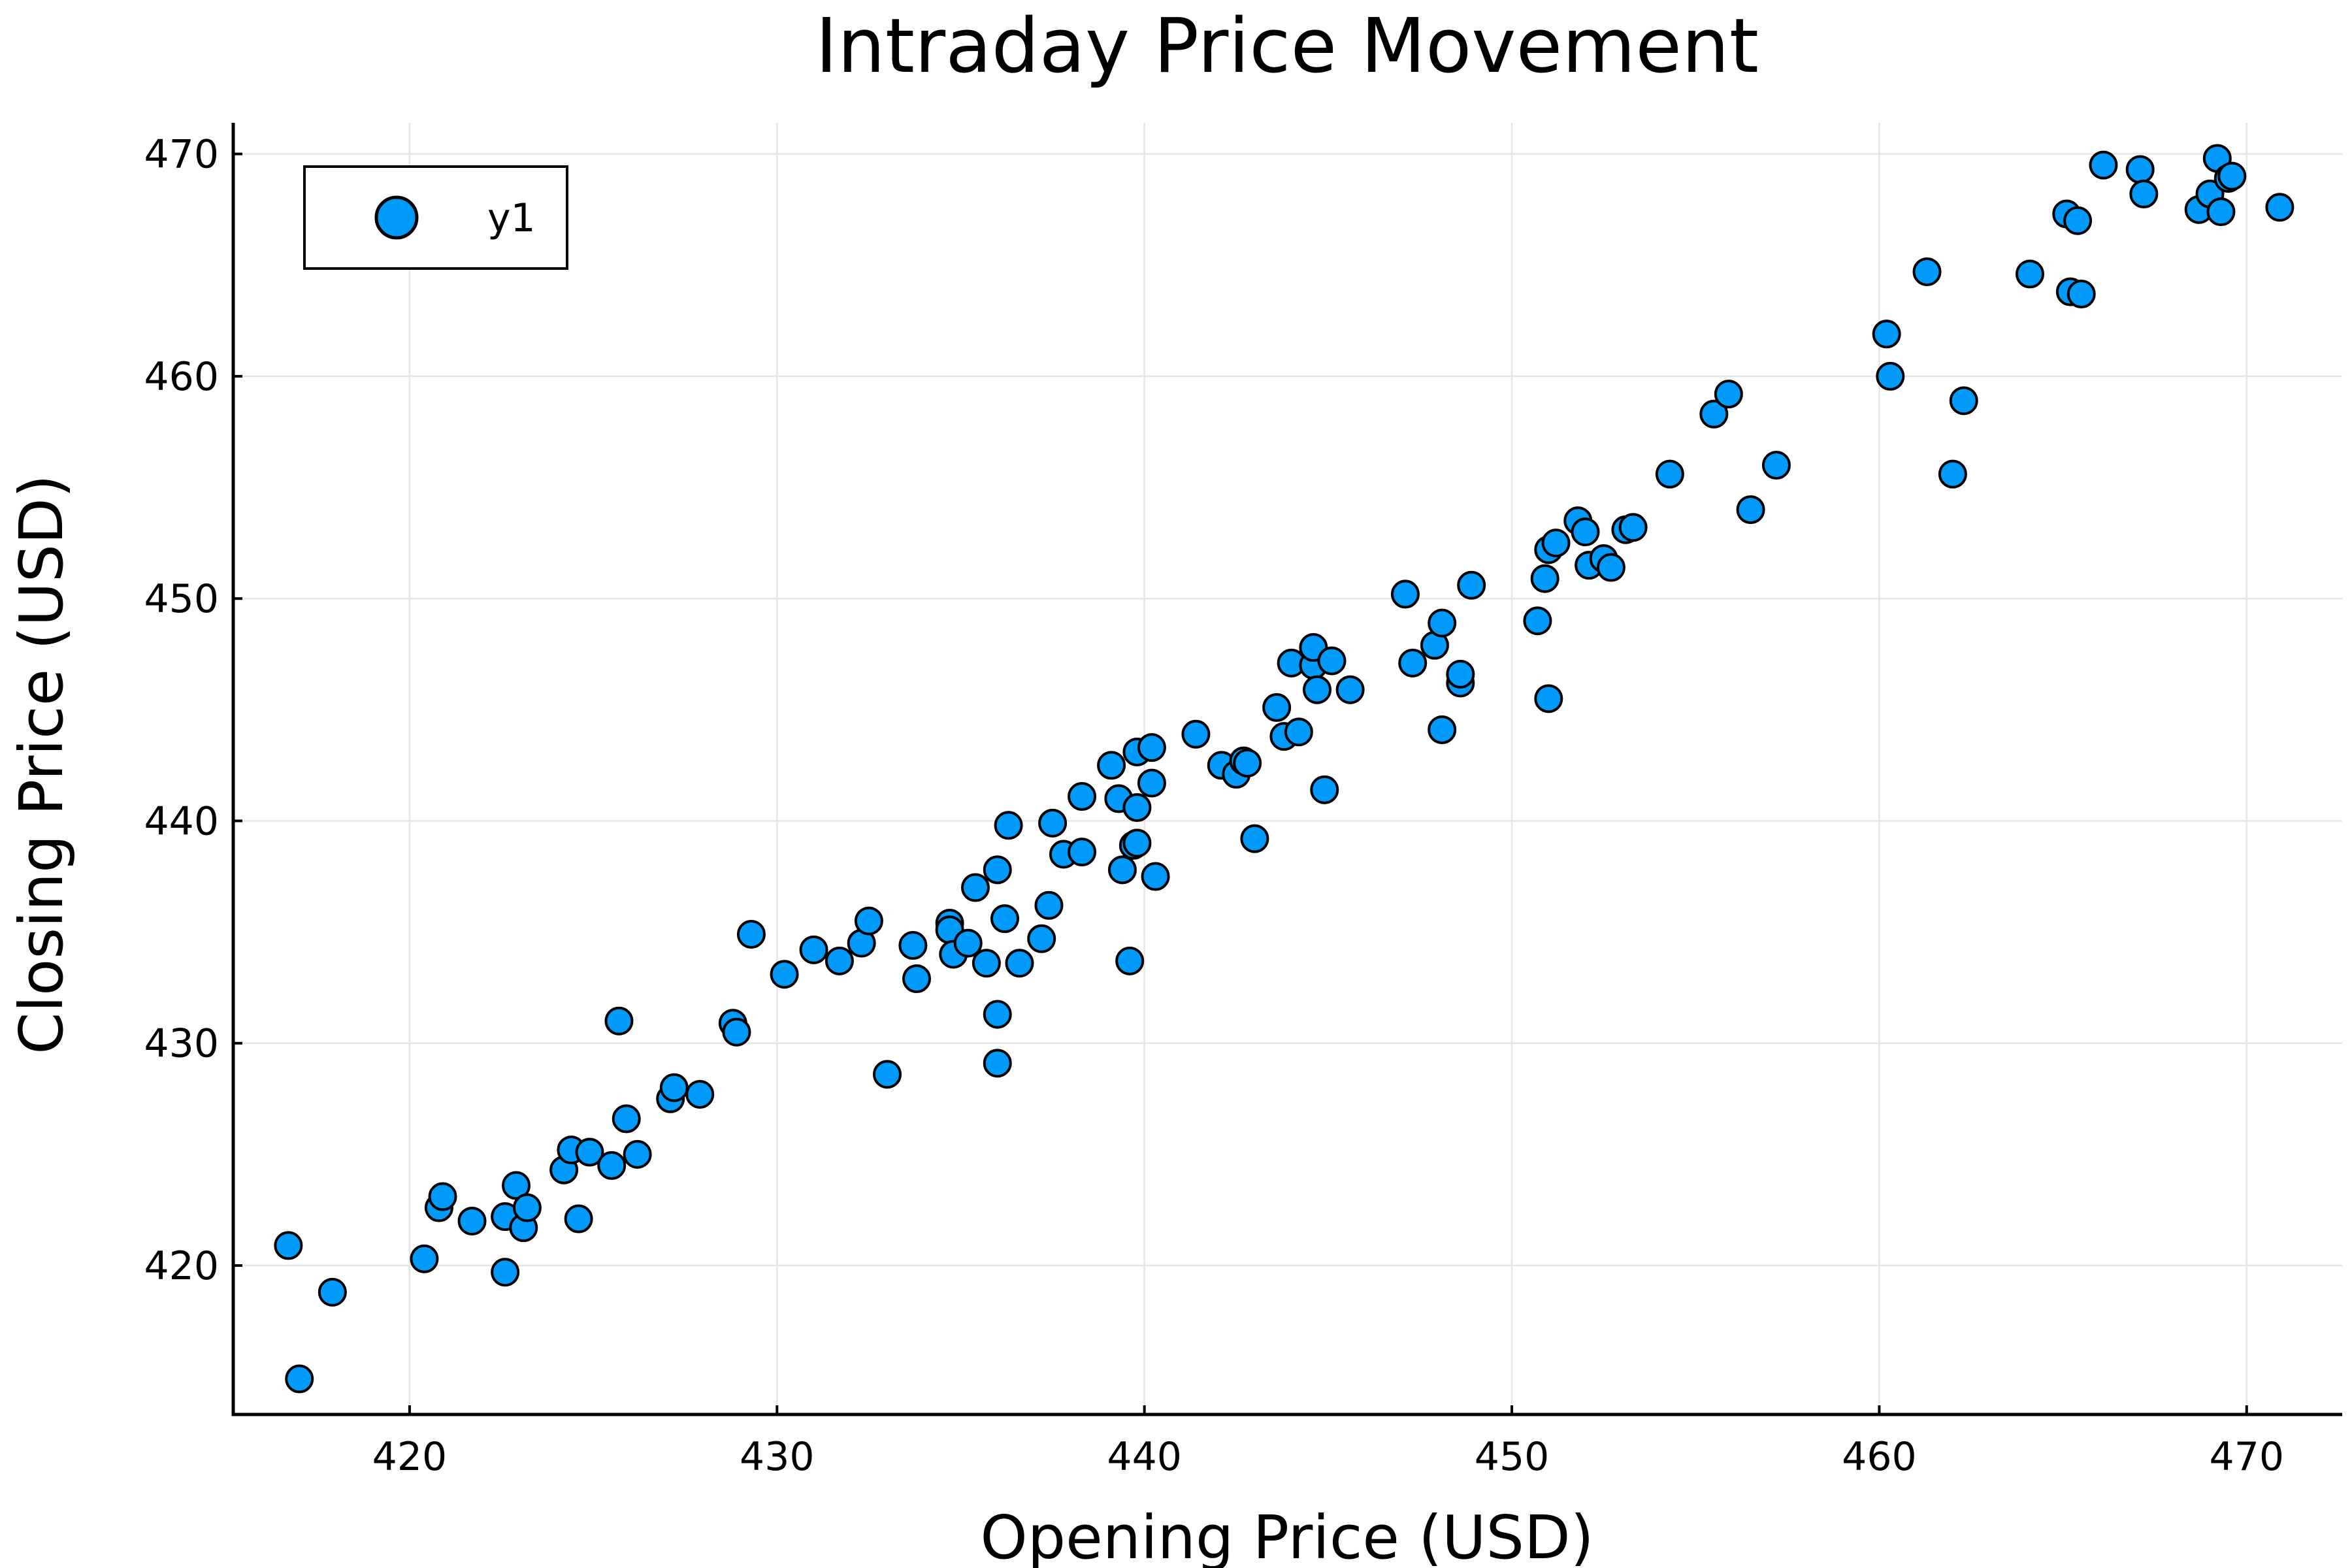 The image size is (2352, 1568). I want to click on y-tick-label: 420, so click(181, 1266).